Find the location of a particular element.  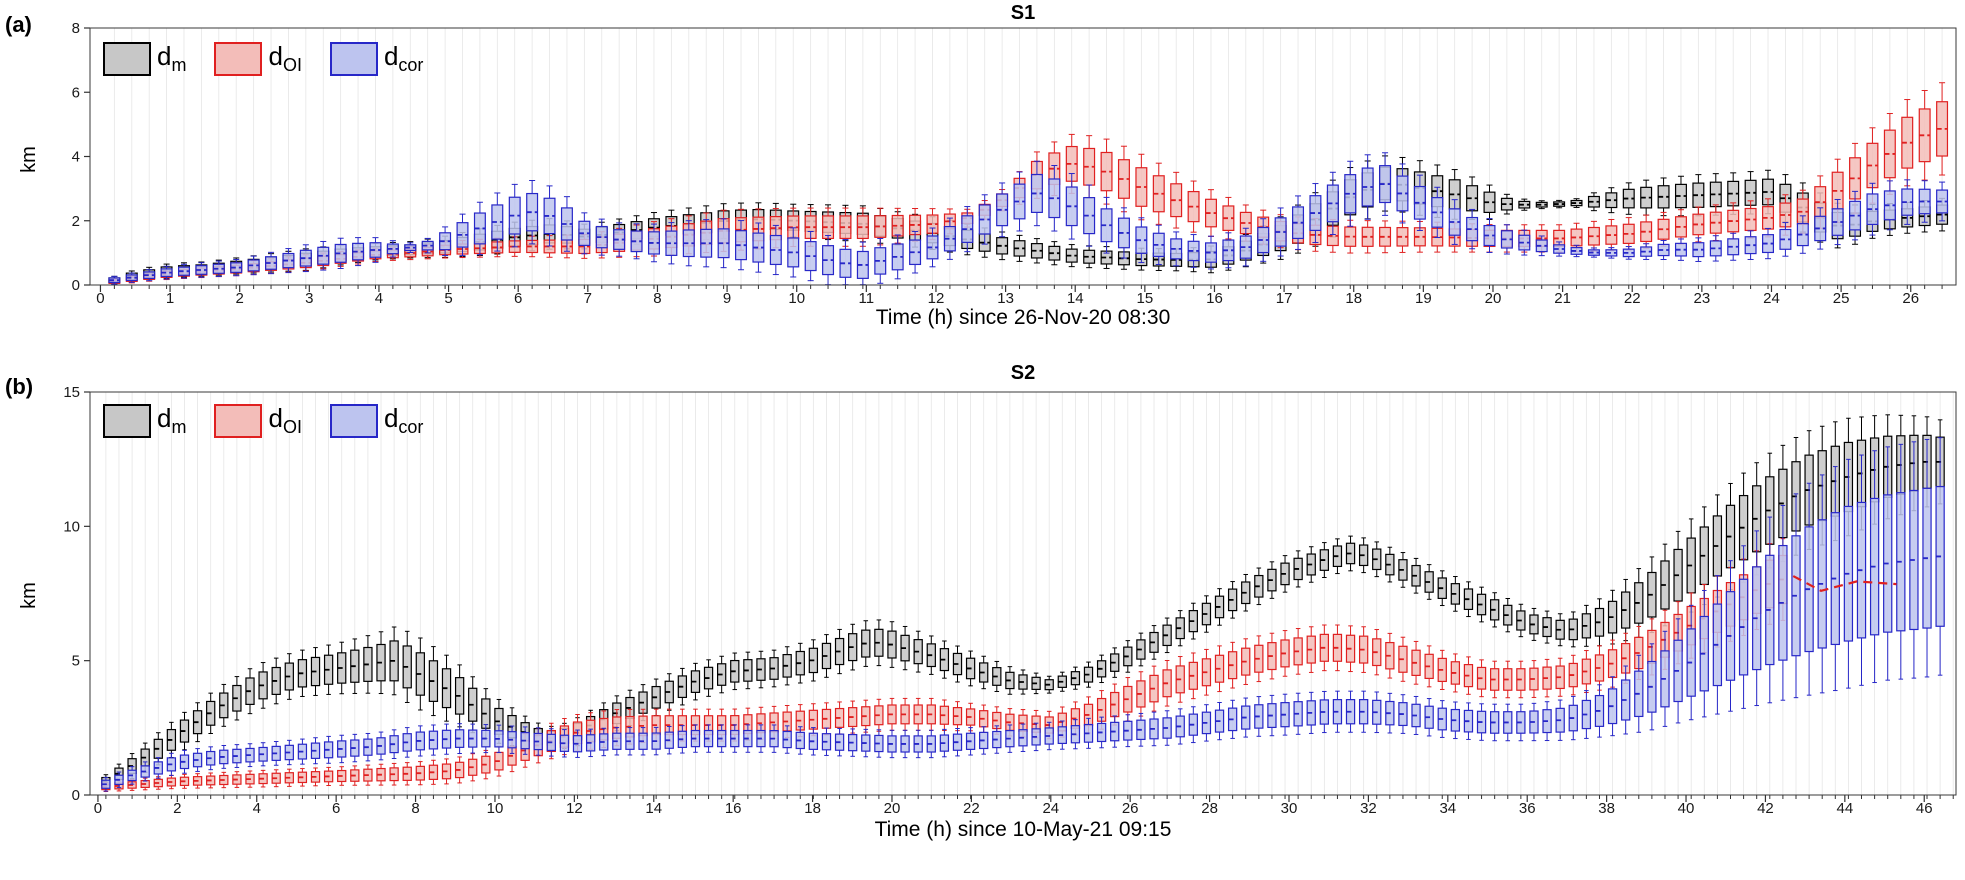

panel-b-y-tick-label: 15 is located at coordinates (71, 392).